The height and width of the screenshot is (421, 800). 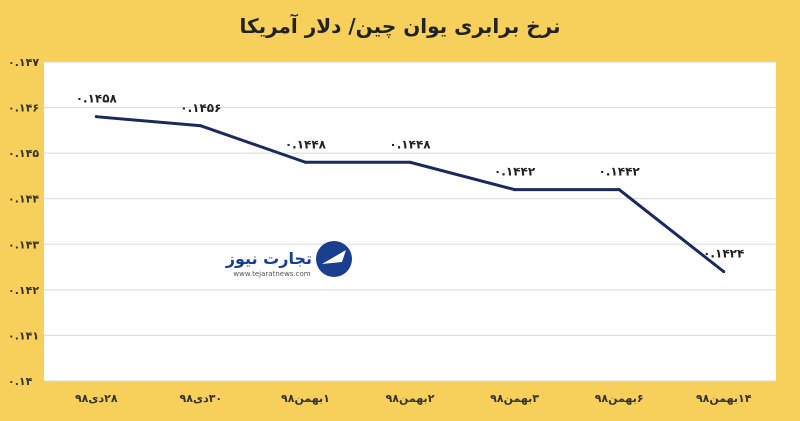 I want to click on data-label: ۰.۱۴۵۶, so click(x=200, y=108).